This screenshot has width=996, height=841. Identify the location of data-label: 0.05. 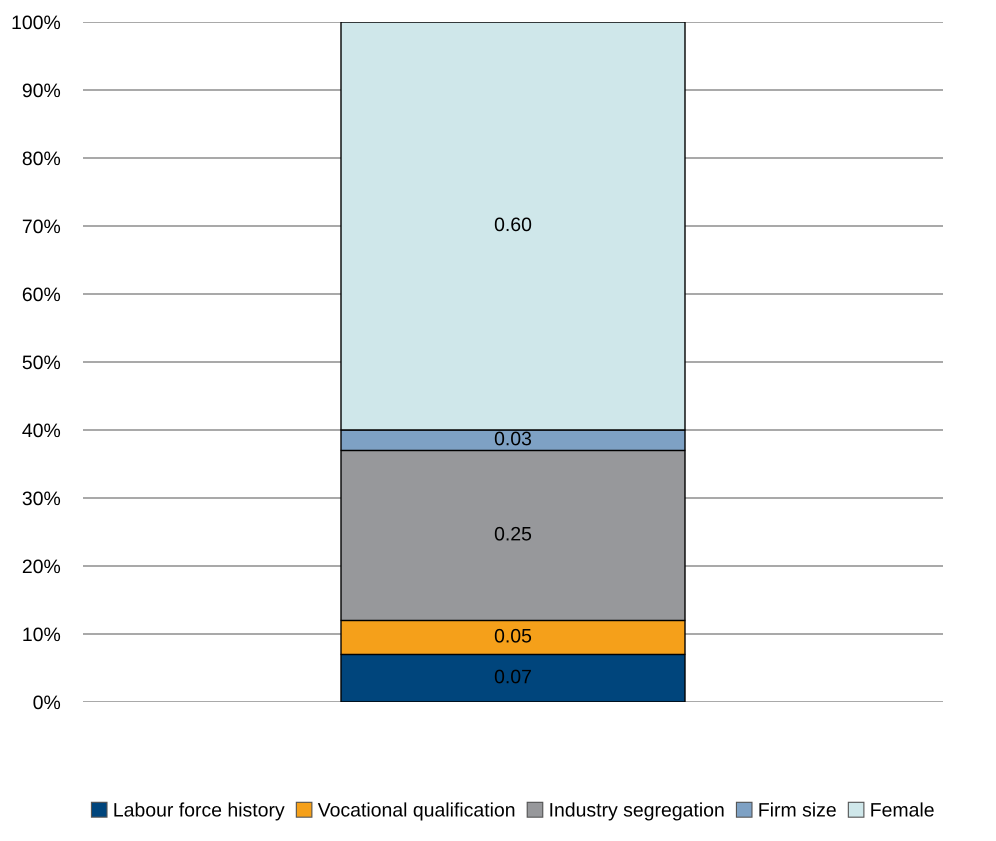
(513, 635).